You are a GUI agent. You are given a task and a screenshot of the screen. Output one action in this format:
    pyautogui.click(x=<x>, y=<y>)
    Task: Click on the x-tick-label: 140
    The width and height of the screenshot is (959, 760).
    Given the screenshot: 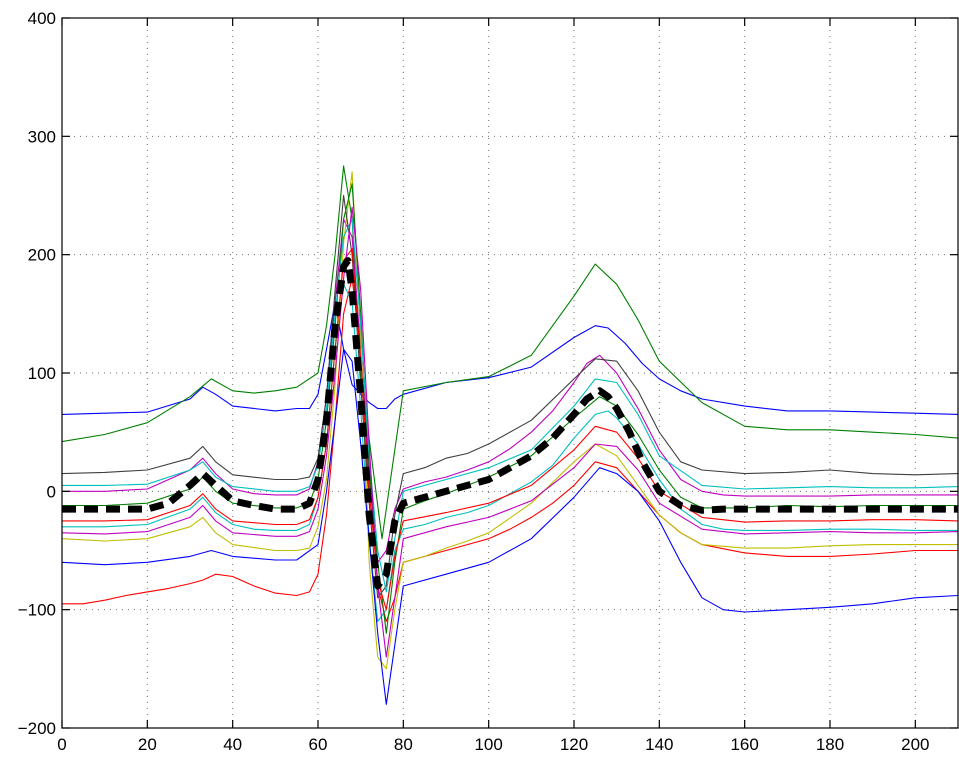 What is the action you would take?
    pyautogui.click(x=659, y=744)
    